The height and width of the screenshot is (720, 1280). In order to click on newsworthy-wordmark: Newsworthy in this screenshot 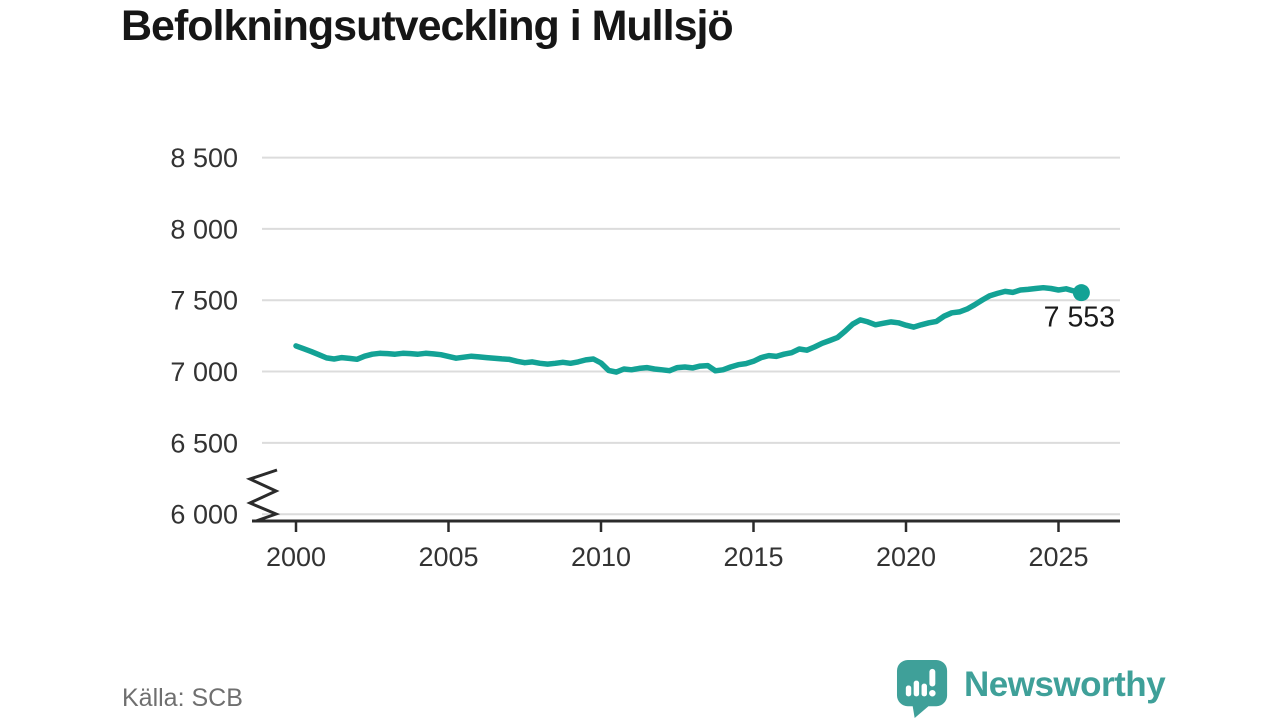, I will do `click(1065, 684)`.